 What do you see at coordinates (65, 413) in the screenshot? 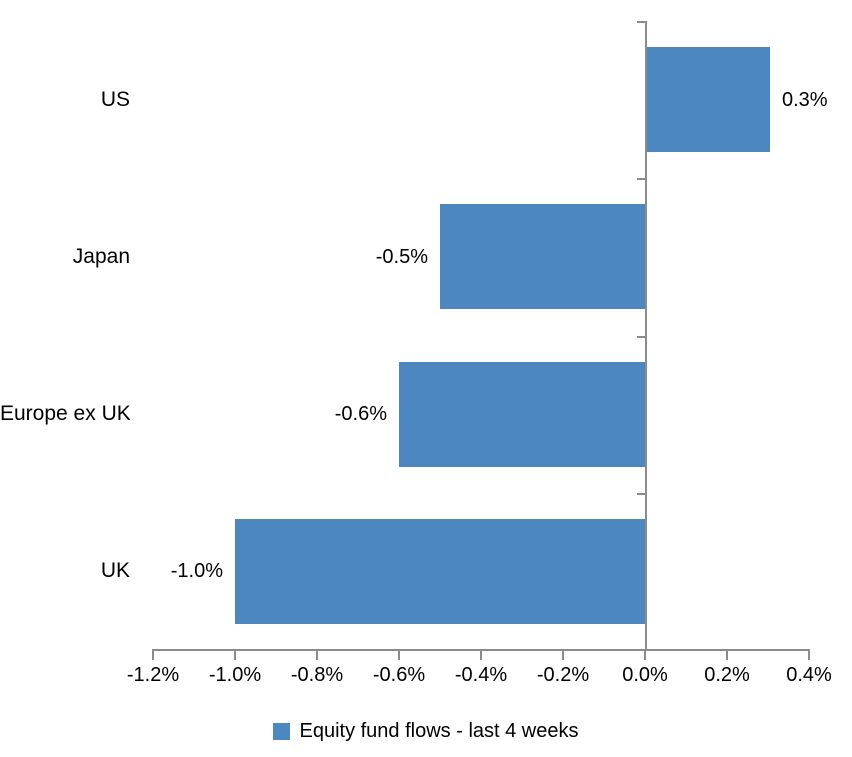
I see `category-label: Europe ex UK` at bounding box center [65, 413].